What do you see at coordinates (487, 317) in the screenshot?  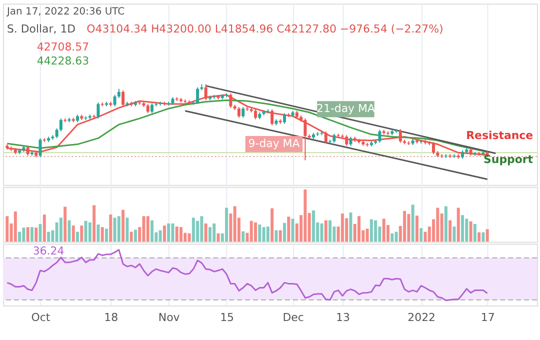 I see `x-tick-label: 17` at bounding box center [487, 317].